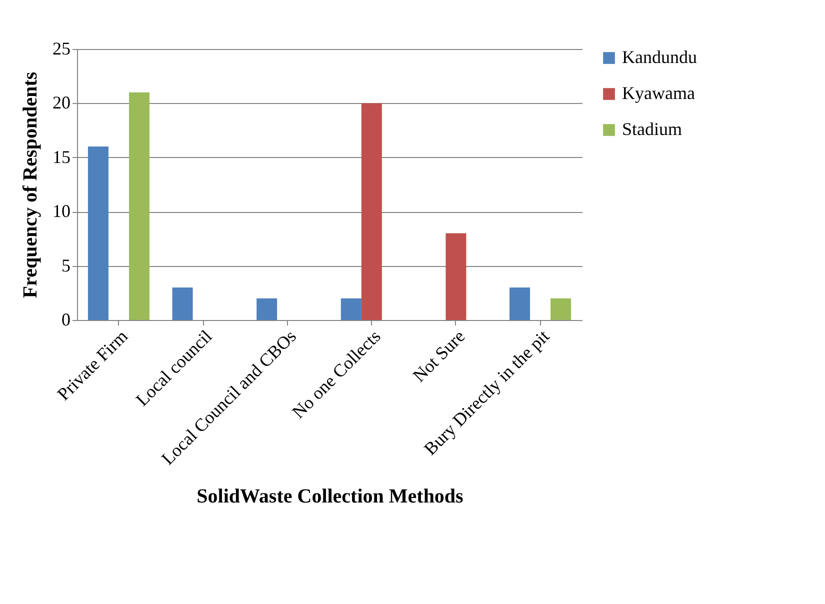 The width and height of the screenshot is (825, 604). What do you see at coordinates (330, 497) in the screenshot?
I see `x-axis-title: SolidWaste Collection Methods` at bounding box center [330, 497].